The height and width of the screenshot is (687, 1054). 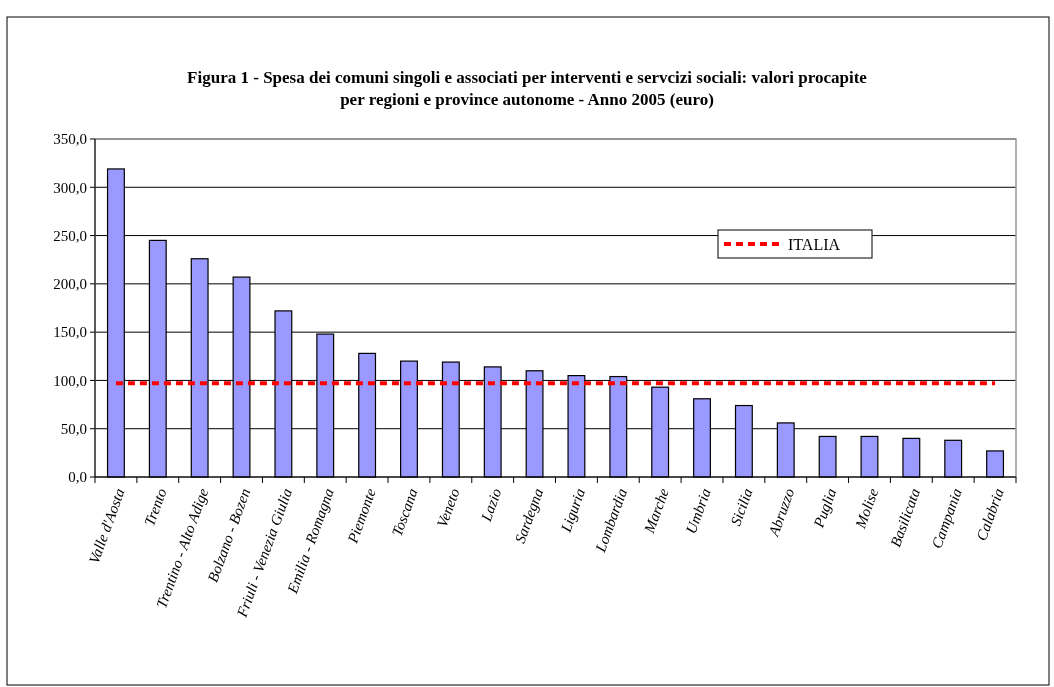 What do you see at coordinates (106, 526) in the screenshot?
I see `x-tick-label: Valle d'Aosta` at bounding box center [106, 526].